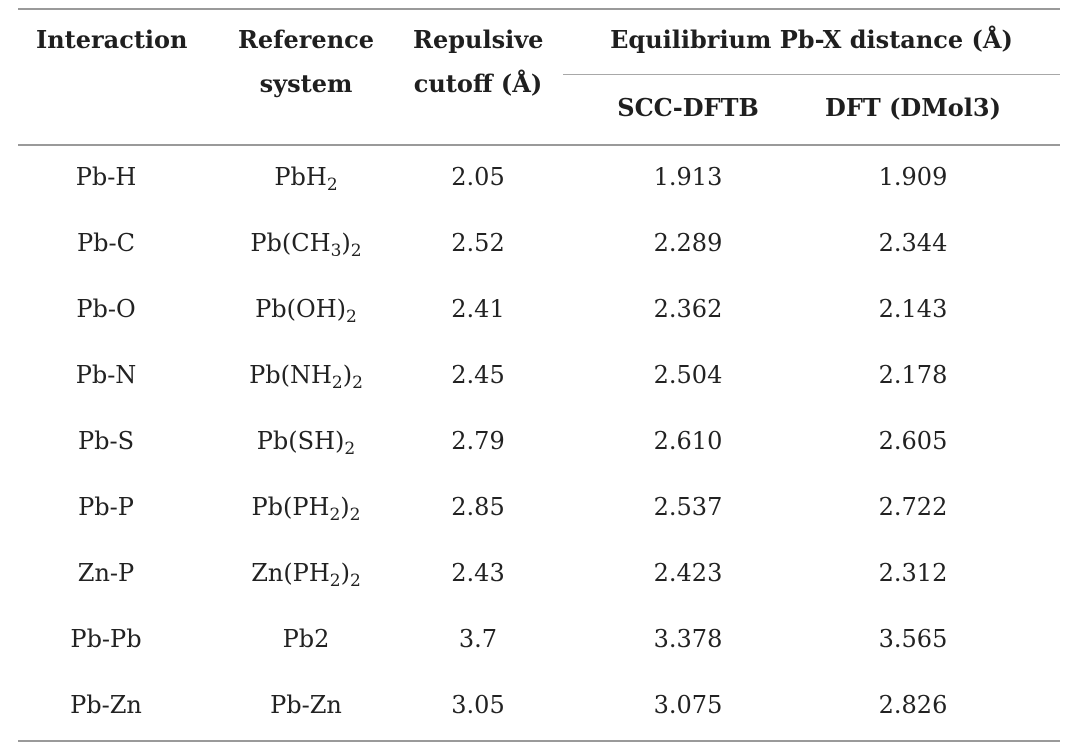 This screenshot has height=750, width=1080. Describe the element at coordinates (913, 309) in the screenshot. I see `cell-dft: 2.143` at that location.